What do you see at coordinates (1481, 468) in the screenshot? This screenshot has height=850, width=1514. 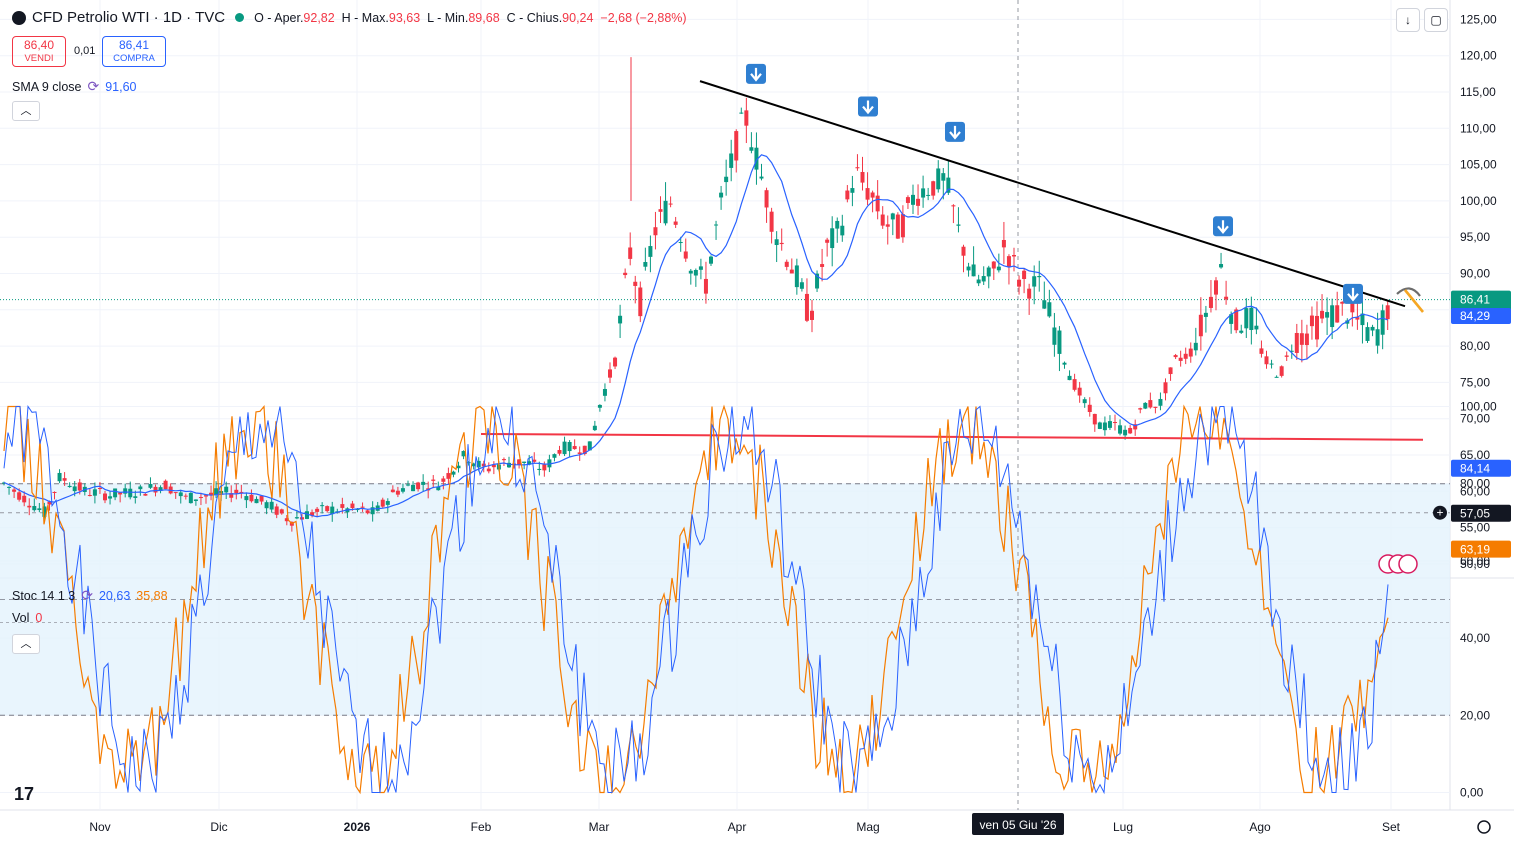 I see `stoch-k-badge` at bounding box center [1481, 468].